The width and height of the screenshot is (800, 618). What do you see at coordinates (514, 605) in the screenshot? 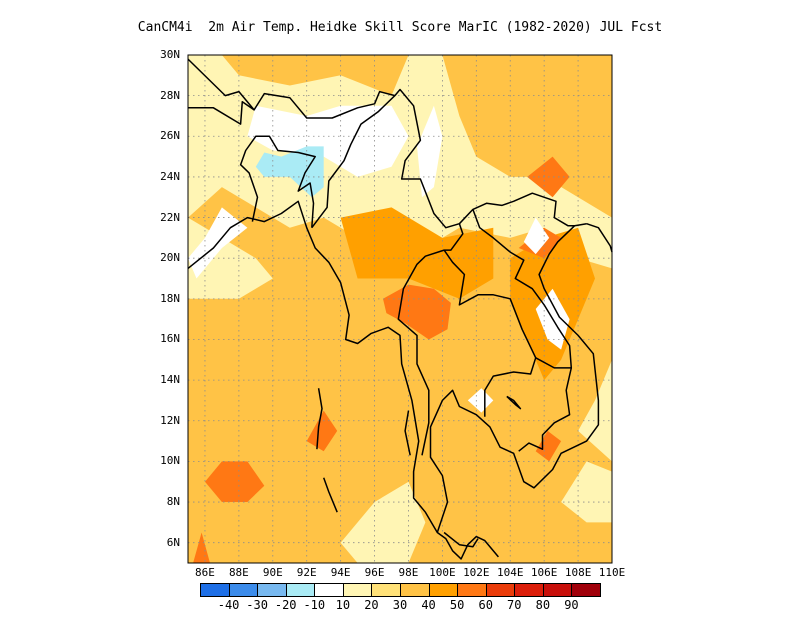
I see `colorbar-label: 70` at bounding box center [514, 605].